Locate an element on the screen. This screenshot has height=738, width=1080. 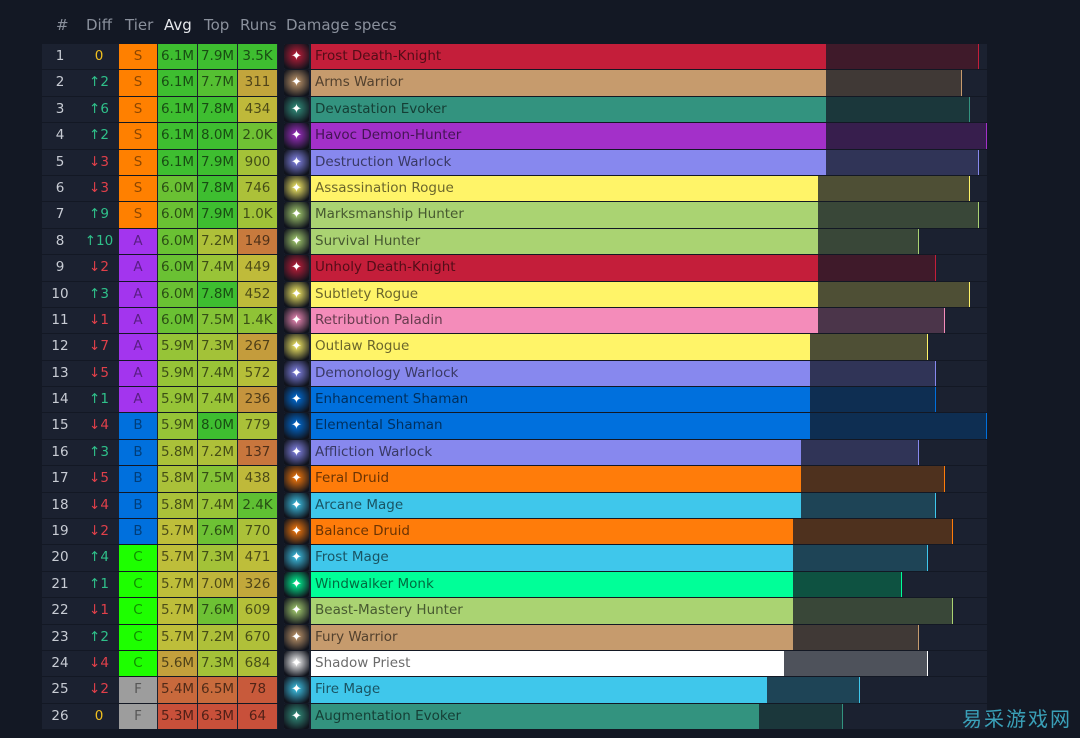
table-row: 8 ↑10 A 6.0M 7.2M 149 ✦ Survival Hunter is located at coordinates (514, 241).